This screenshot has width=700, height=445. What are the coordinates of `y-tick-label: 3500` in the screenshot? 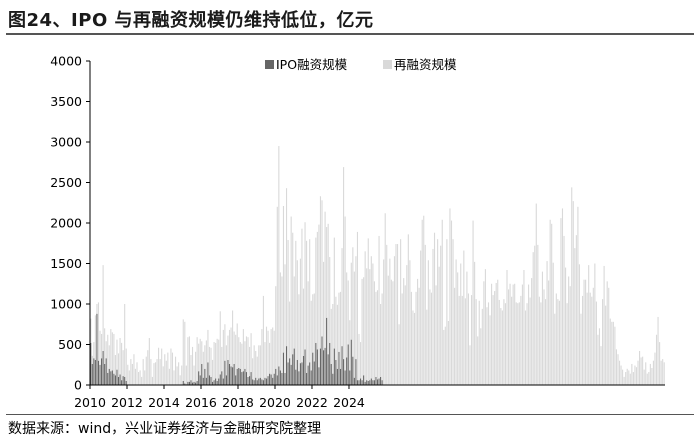 It's located at (66, 101).